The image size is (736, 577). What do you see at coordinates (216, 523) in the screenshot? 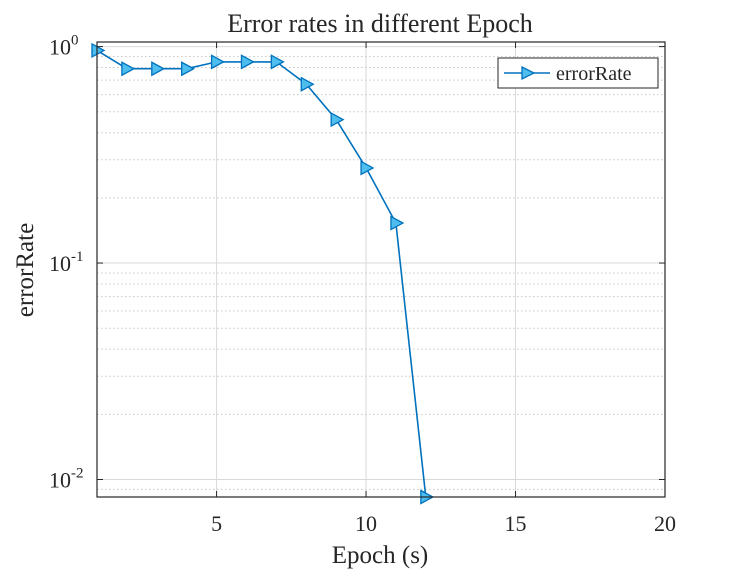
I see `x-tick-label: 5` at bounding box center [216, 523].